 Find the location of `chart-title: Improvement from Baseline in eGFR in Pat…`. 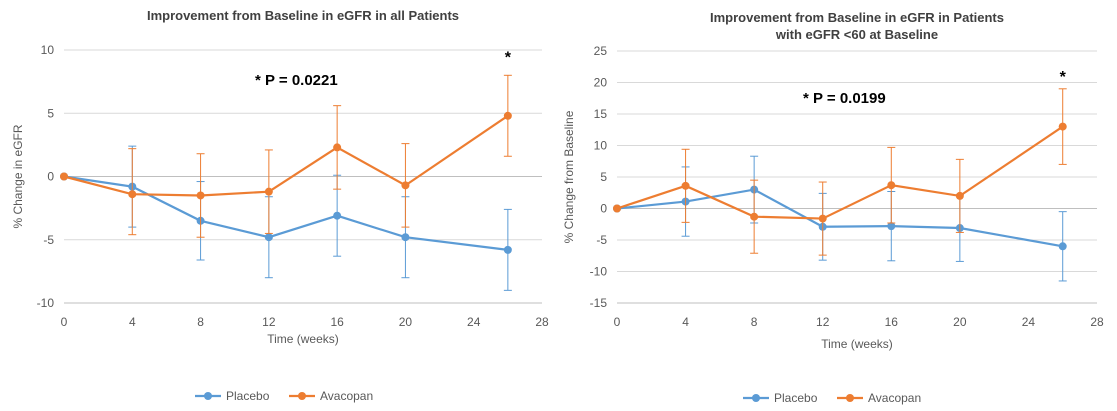

chart-title: Improvement from Baseline in eGFR in Pat… is located at coordinates (857, 17).